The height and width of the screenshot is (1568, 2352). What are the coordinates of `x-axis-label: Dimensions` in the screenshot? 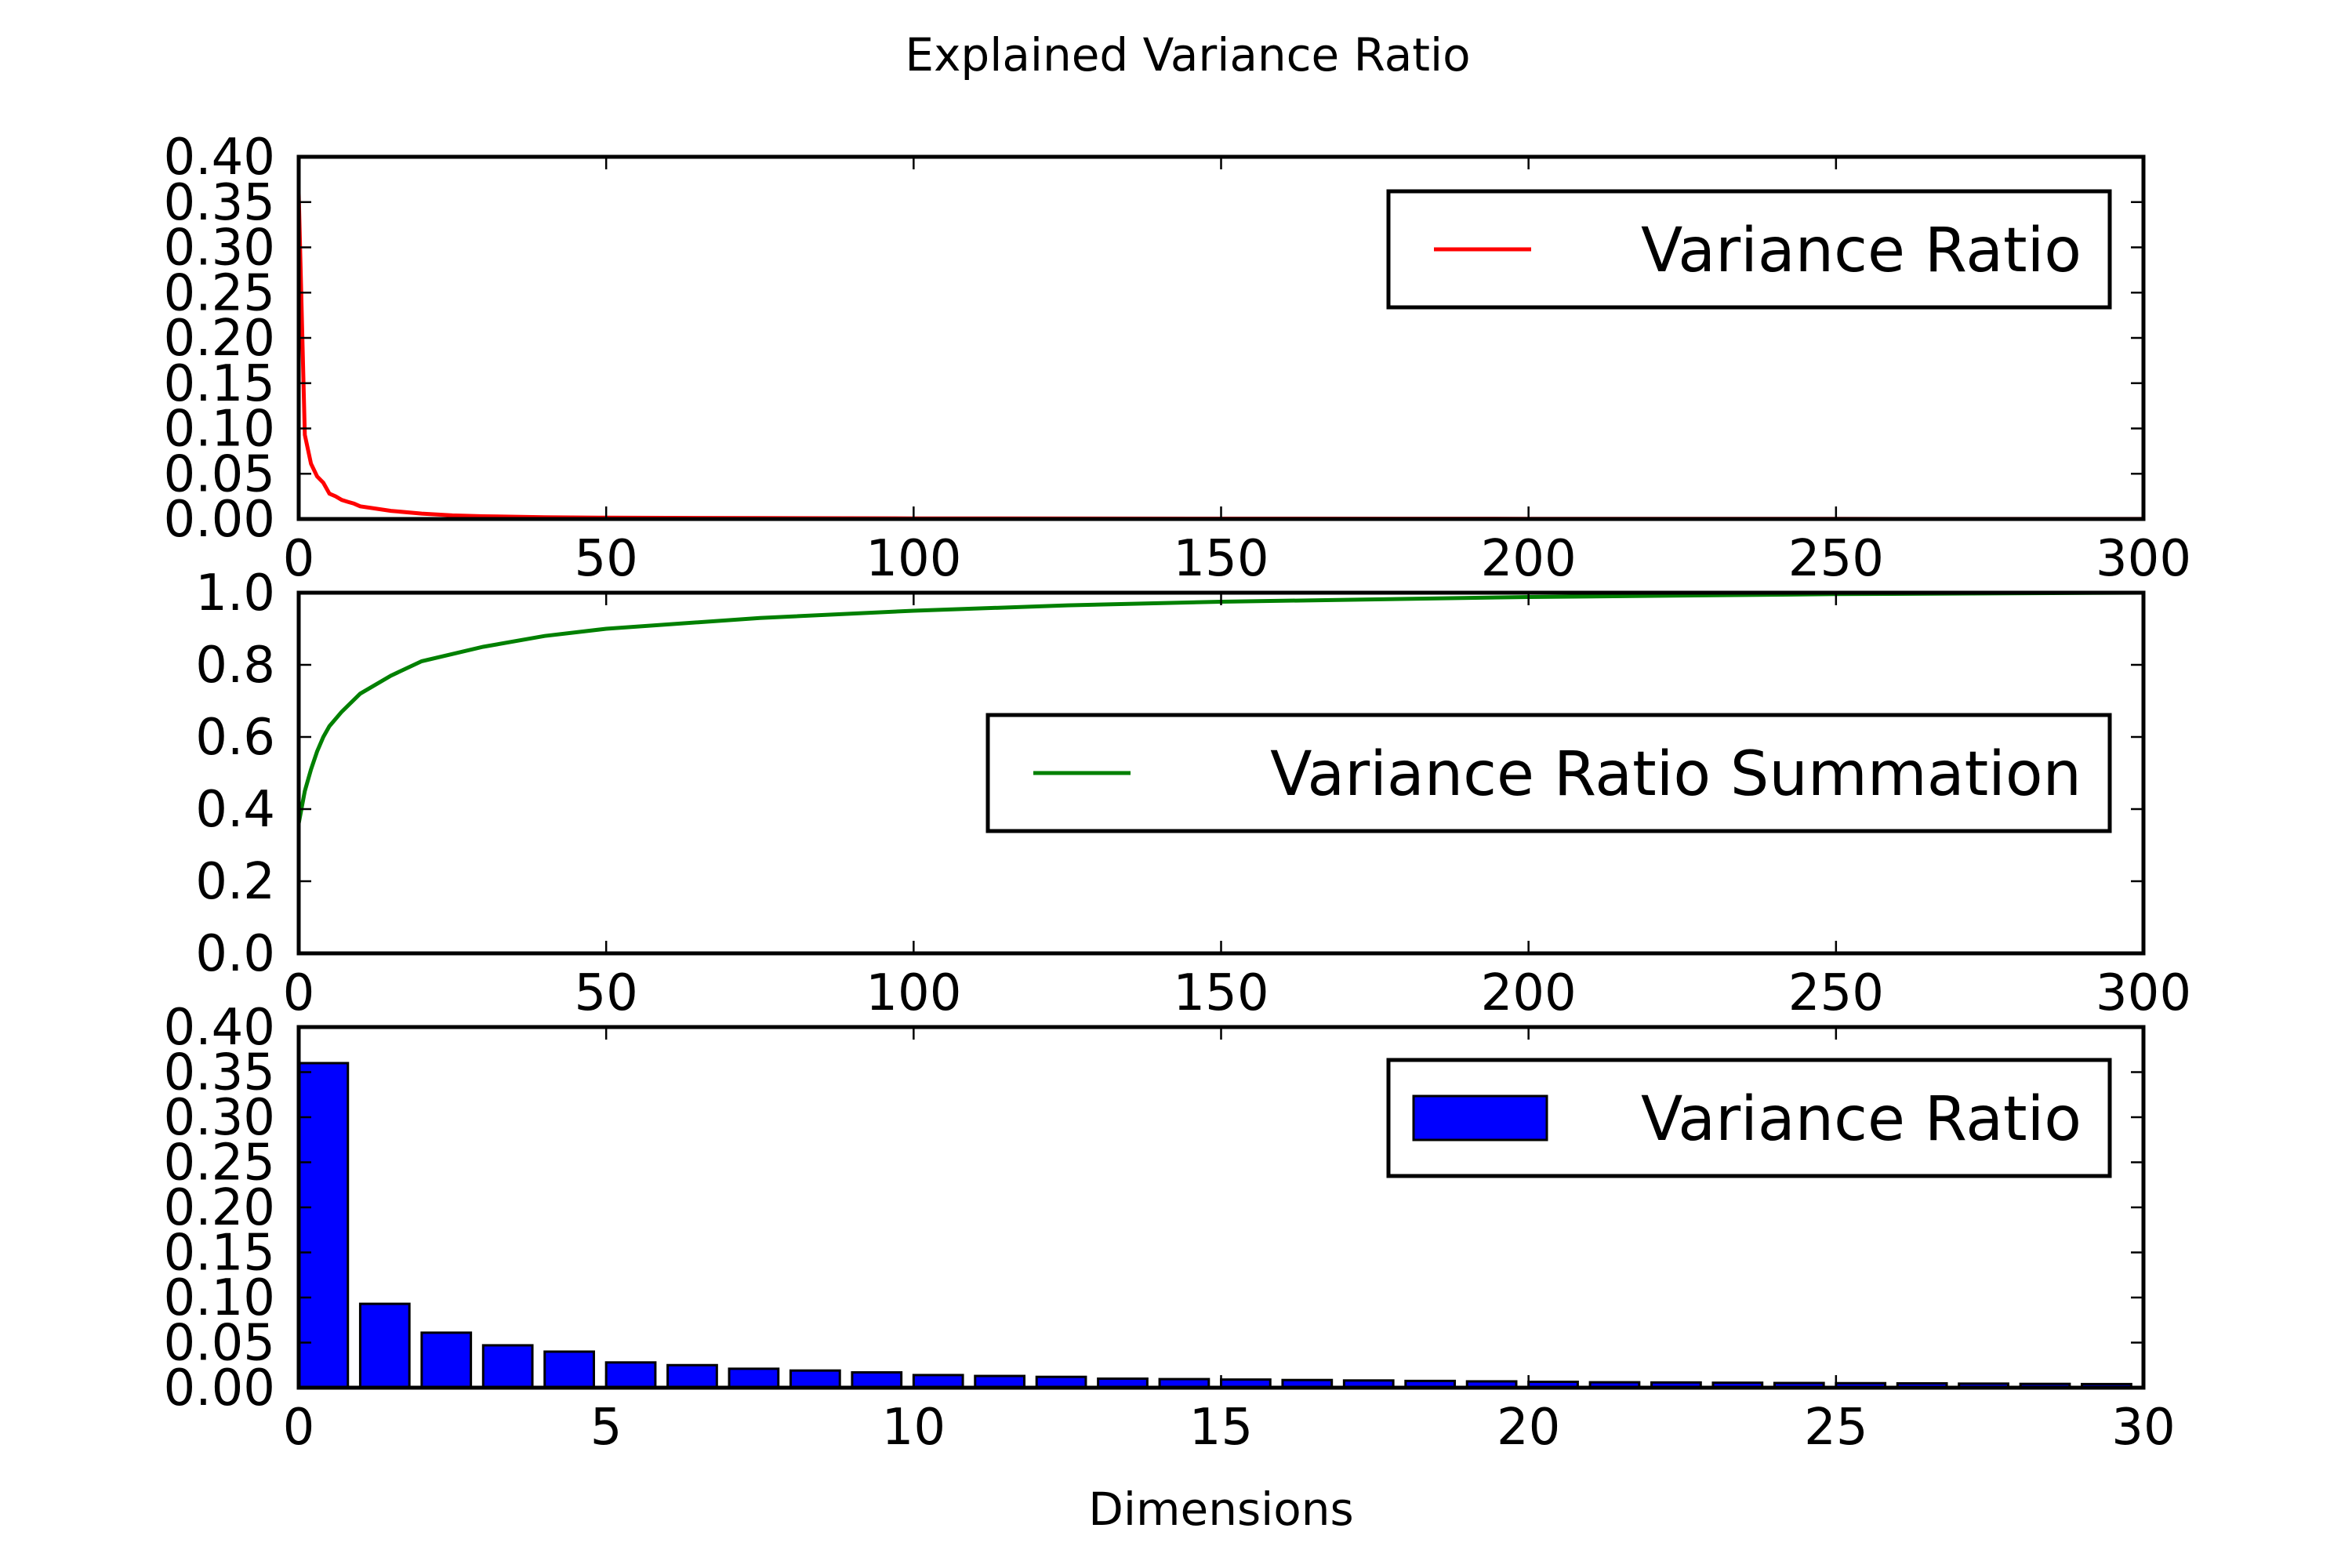 It's located at (1221, 1509).